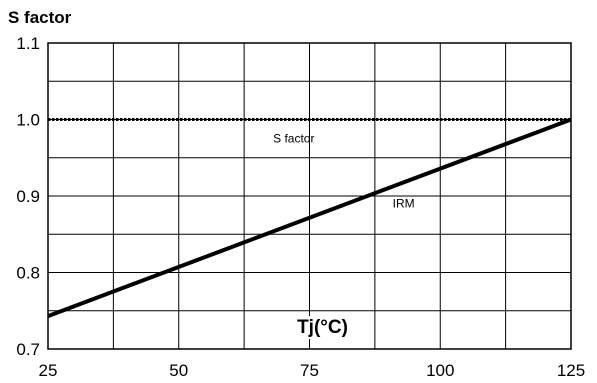  Describe the element at coordinates (571, 370) in the screenshot. I see `x-tick-label: 125` at that location.